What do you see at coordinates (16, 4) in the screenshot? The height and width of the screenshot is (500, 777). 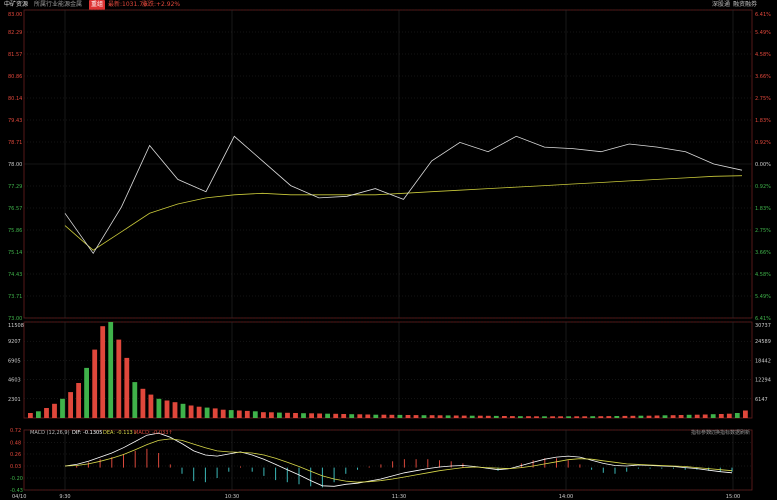 I see `stock-name: 中矿资源` at bounding box center [16, 4].